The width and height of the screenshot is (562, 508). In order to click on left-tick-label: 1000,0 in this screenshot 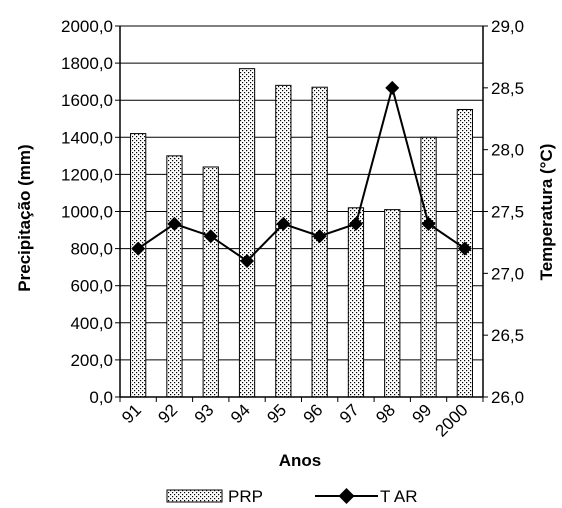, I will do `click(87, 212)`.